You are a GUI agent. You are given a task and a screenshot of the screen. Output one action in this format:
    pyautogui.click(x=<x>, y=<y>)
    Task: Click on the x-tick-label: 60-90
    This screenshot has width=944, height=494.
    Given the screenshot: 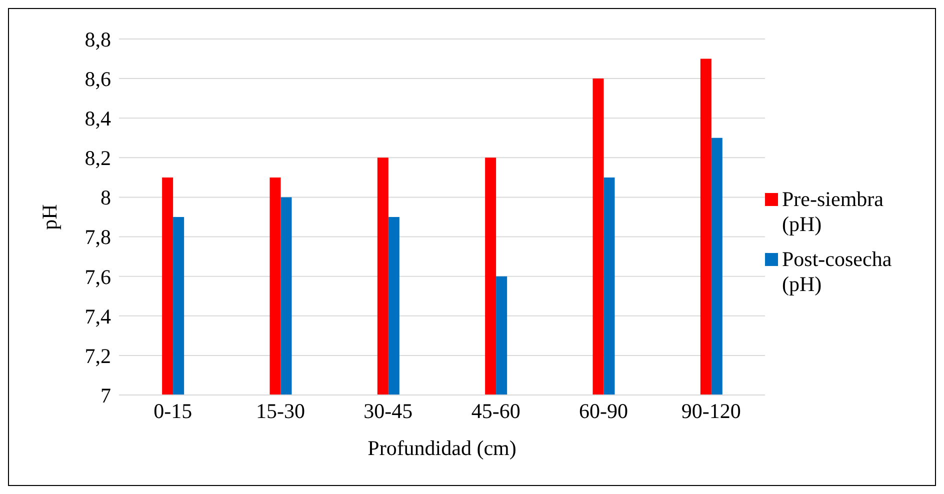 What is the action you would take?
    pyautogui.click(x=603, y=410)
    